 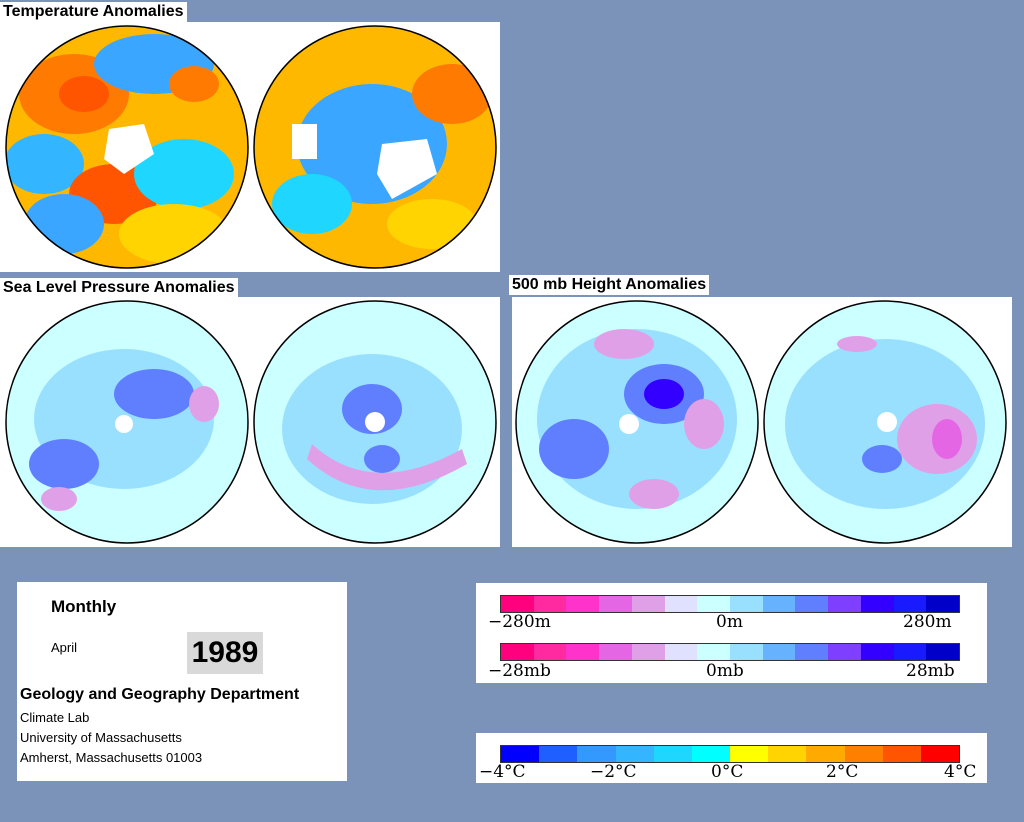 I want to click on temperature-legend: −4°C −2°C 0°C 2°C 4°C, so click(x=731, y=758).